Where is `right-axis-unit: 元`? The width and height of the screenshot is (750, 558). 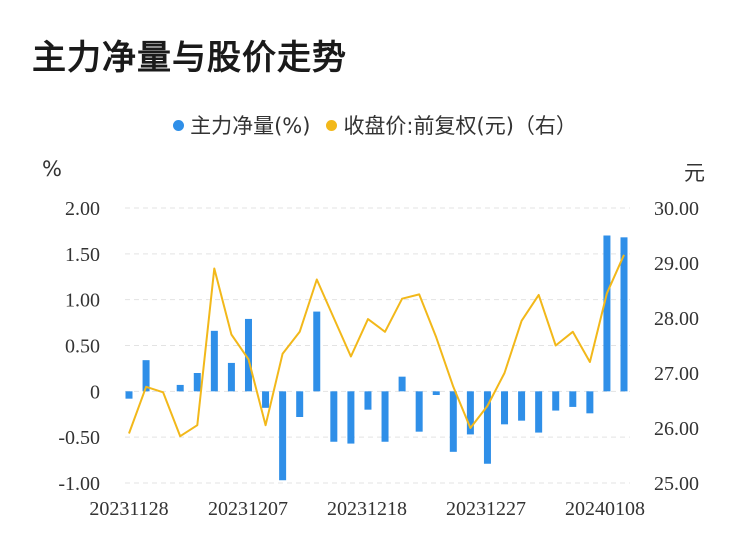 right-axis-unit: 元 is located at coordinates (694, 173).